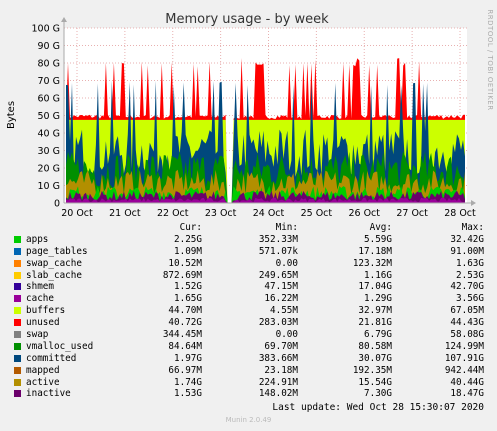 Image resolution: width=497 pixels, height=431 pixels. I want to click on legend-series-name: committed, so click(51, 358).